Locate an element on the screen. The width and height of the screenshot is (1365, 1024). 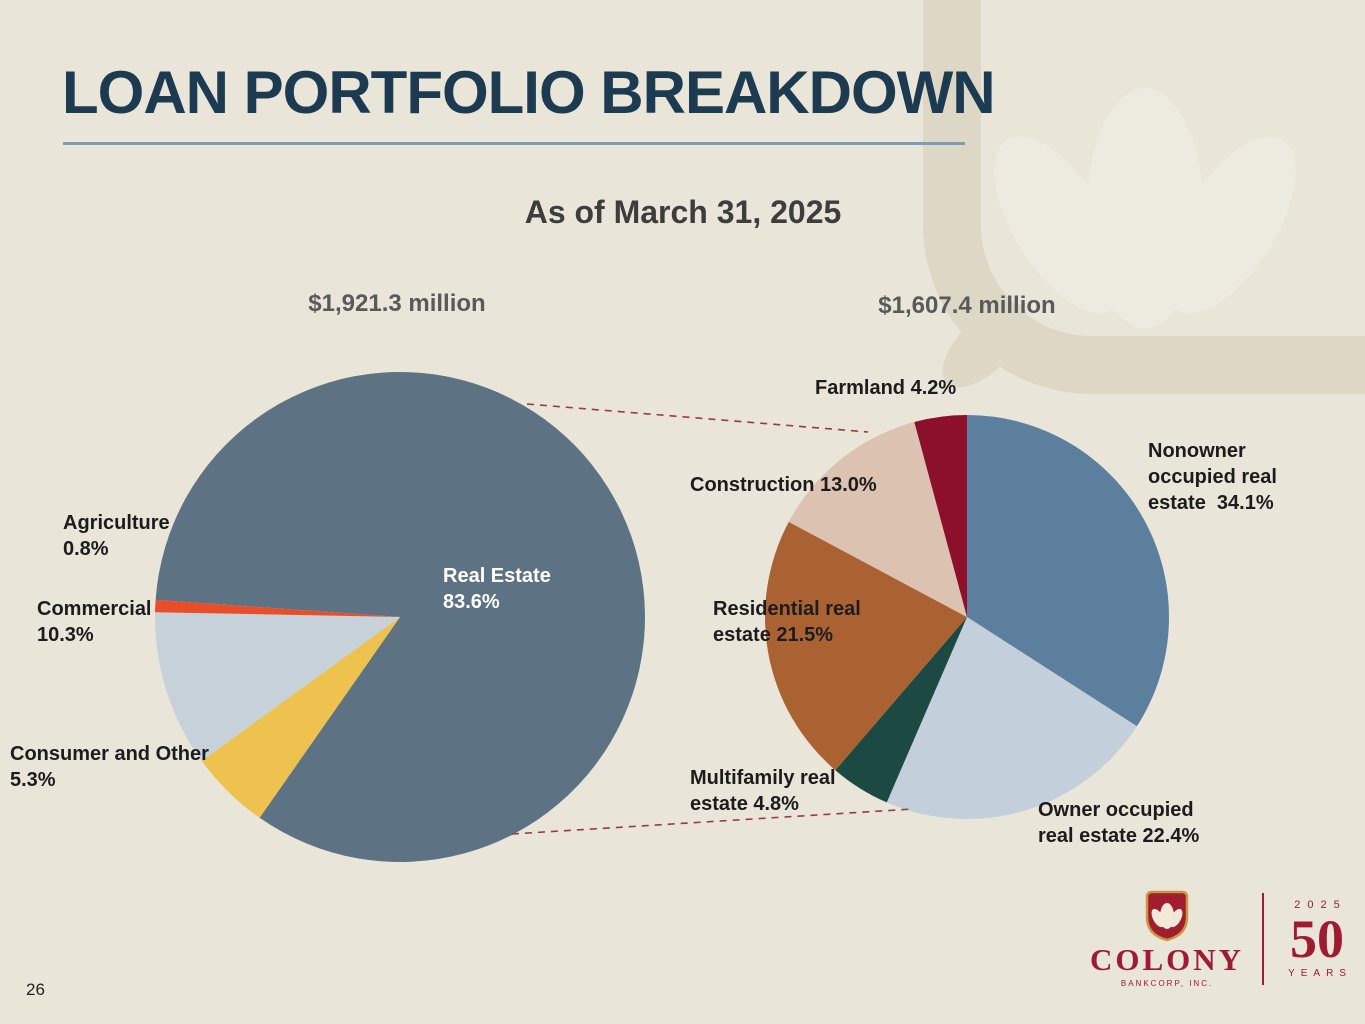
page-number: 26 is located at coordinates (35, 989).